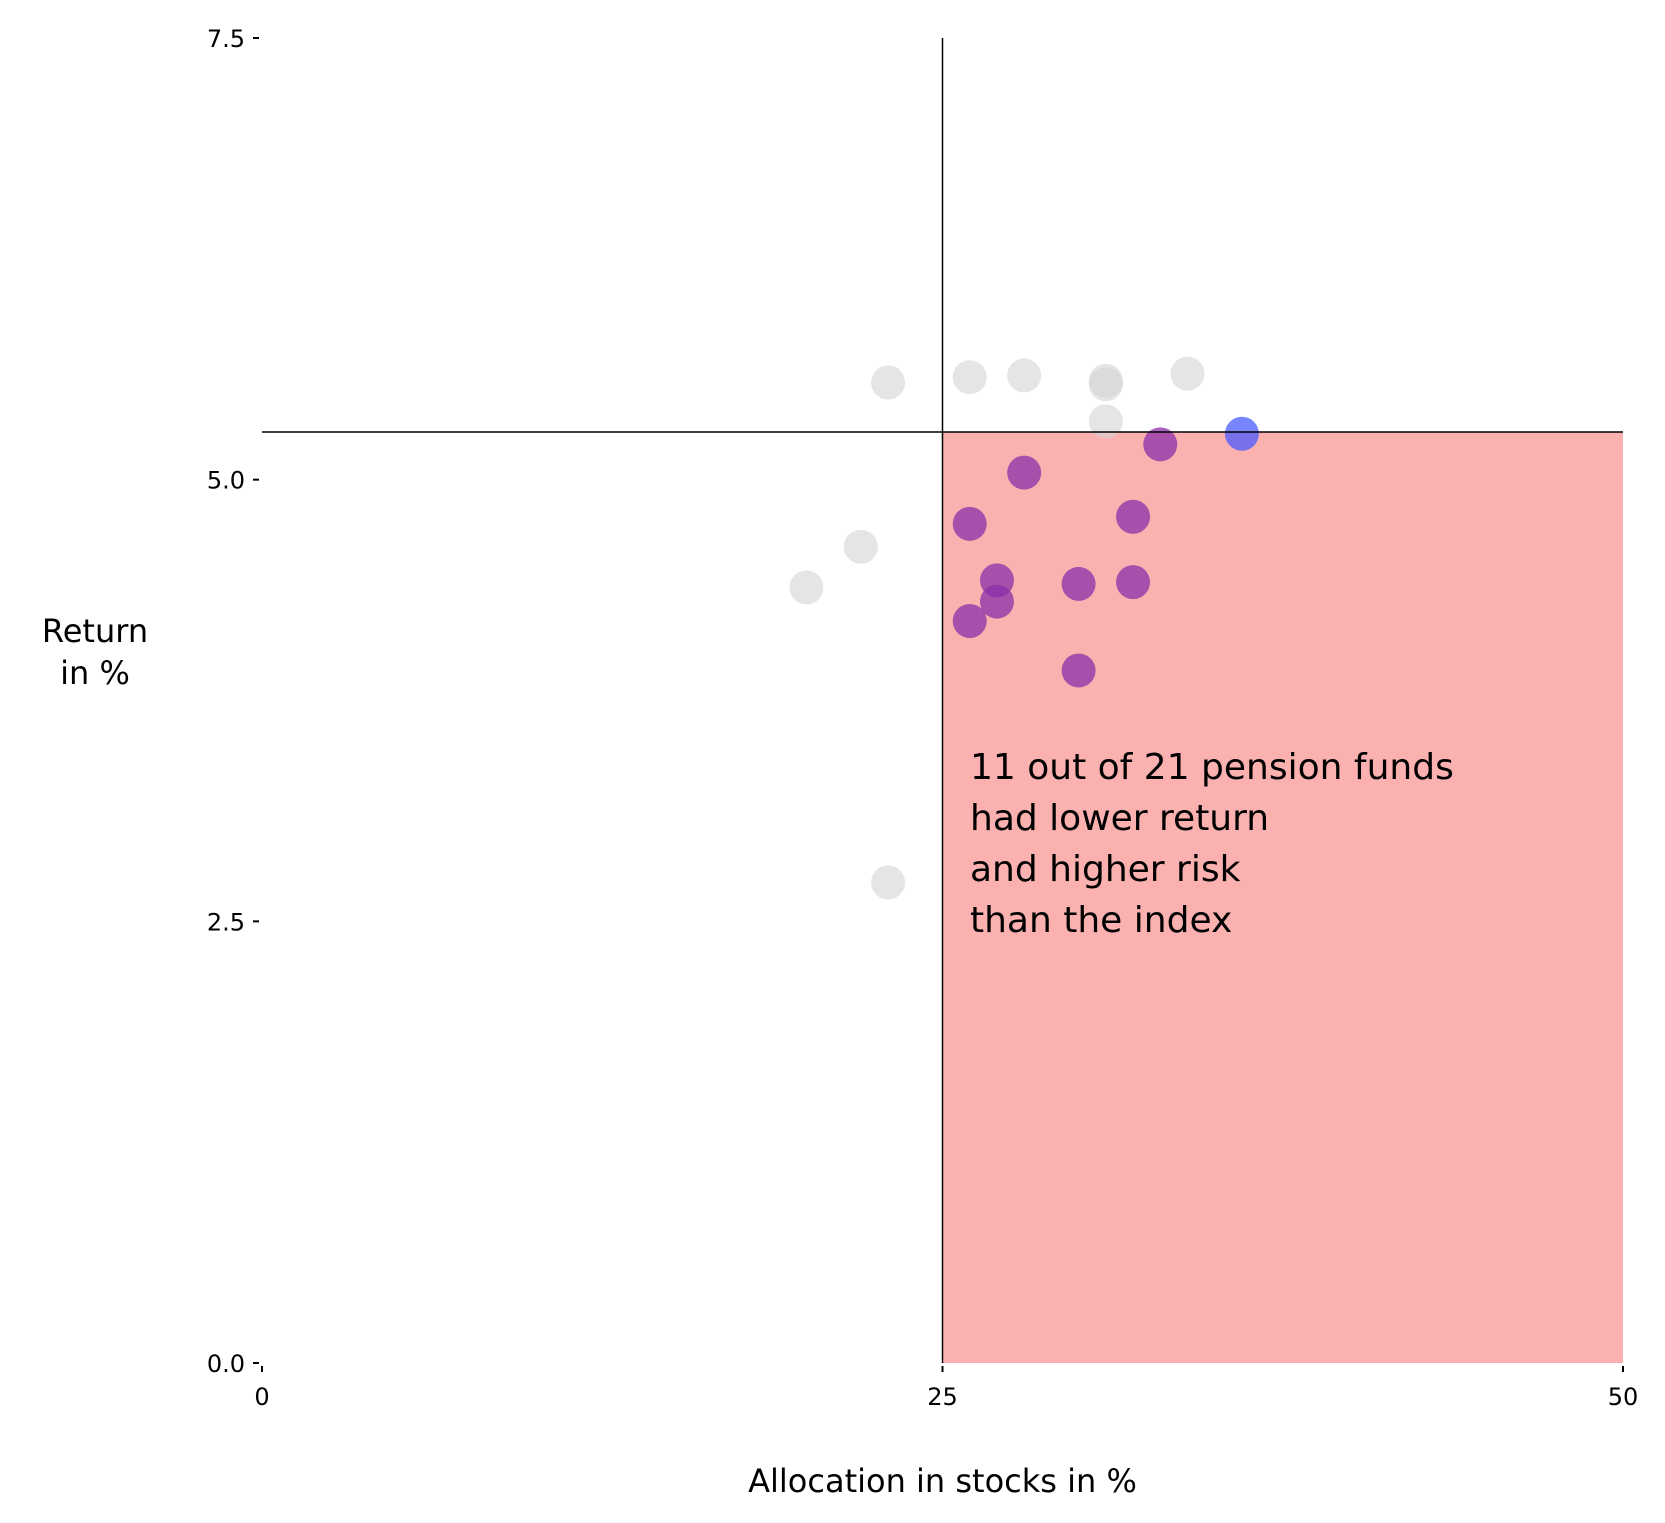 This screenshot has height=1523, width=1665. What do you see at coordinates (1105, 869) in the screenshot?
I see `annotation-line: and higher risk` at bounding box center [1105, 869].